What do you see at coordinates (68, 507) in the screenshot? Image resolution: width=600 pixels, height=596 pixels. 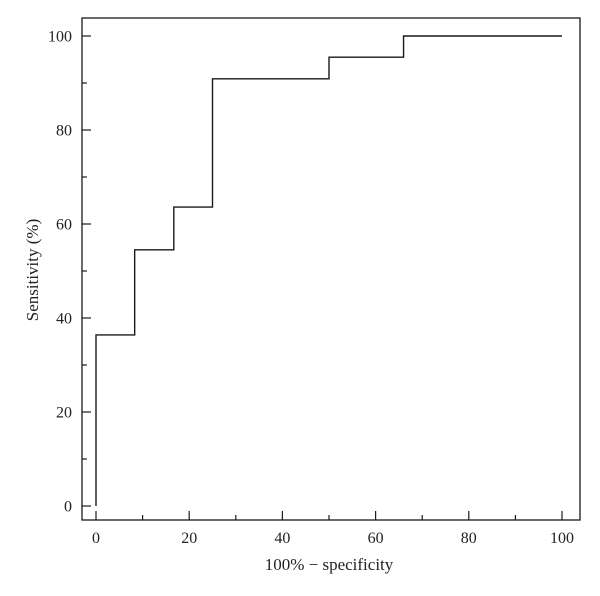 I see `y-tick-label: 0` at bounding box center [68, 507].